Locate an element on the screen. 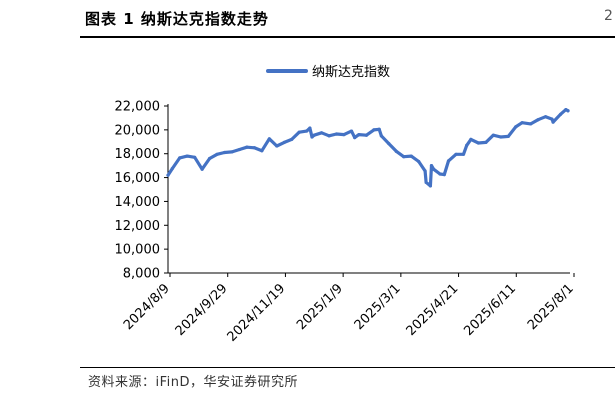 This screenshot has width=615, height=401. x-tick-label: 2024/11/19 is located at coordinates (257, 313).